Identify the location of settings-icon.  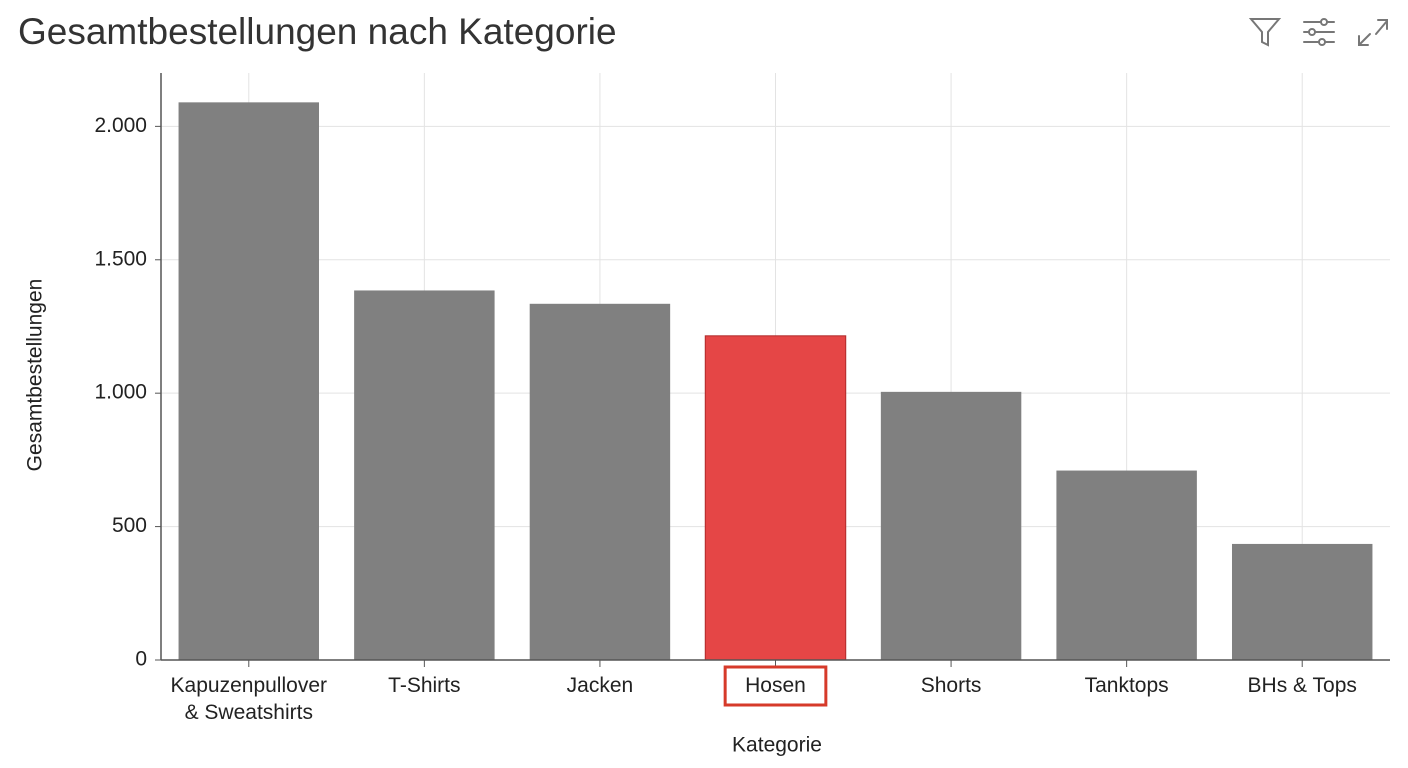
(1319, 32).